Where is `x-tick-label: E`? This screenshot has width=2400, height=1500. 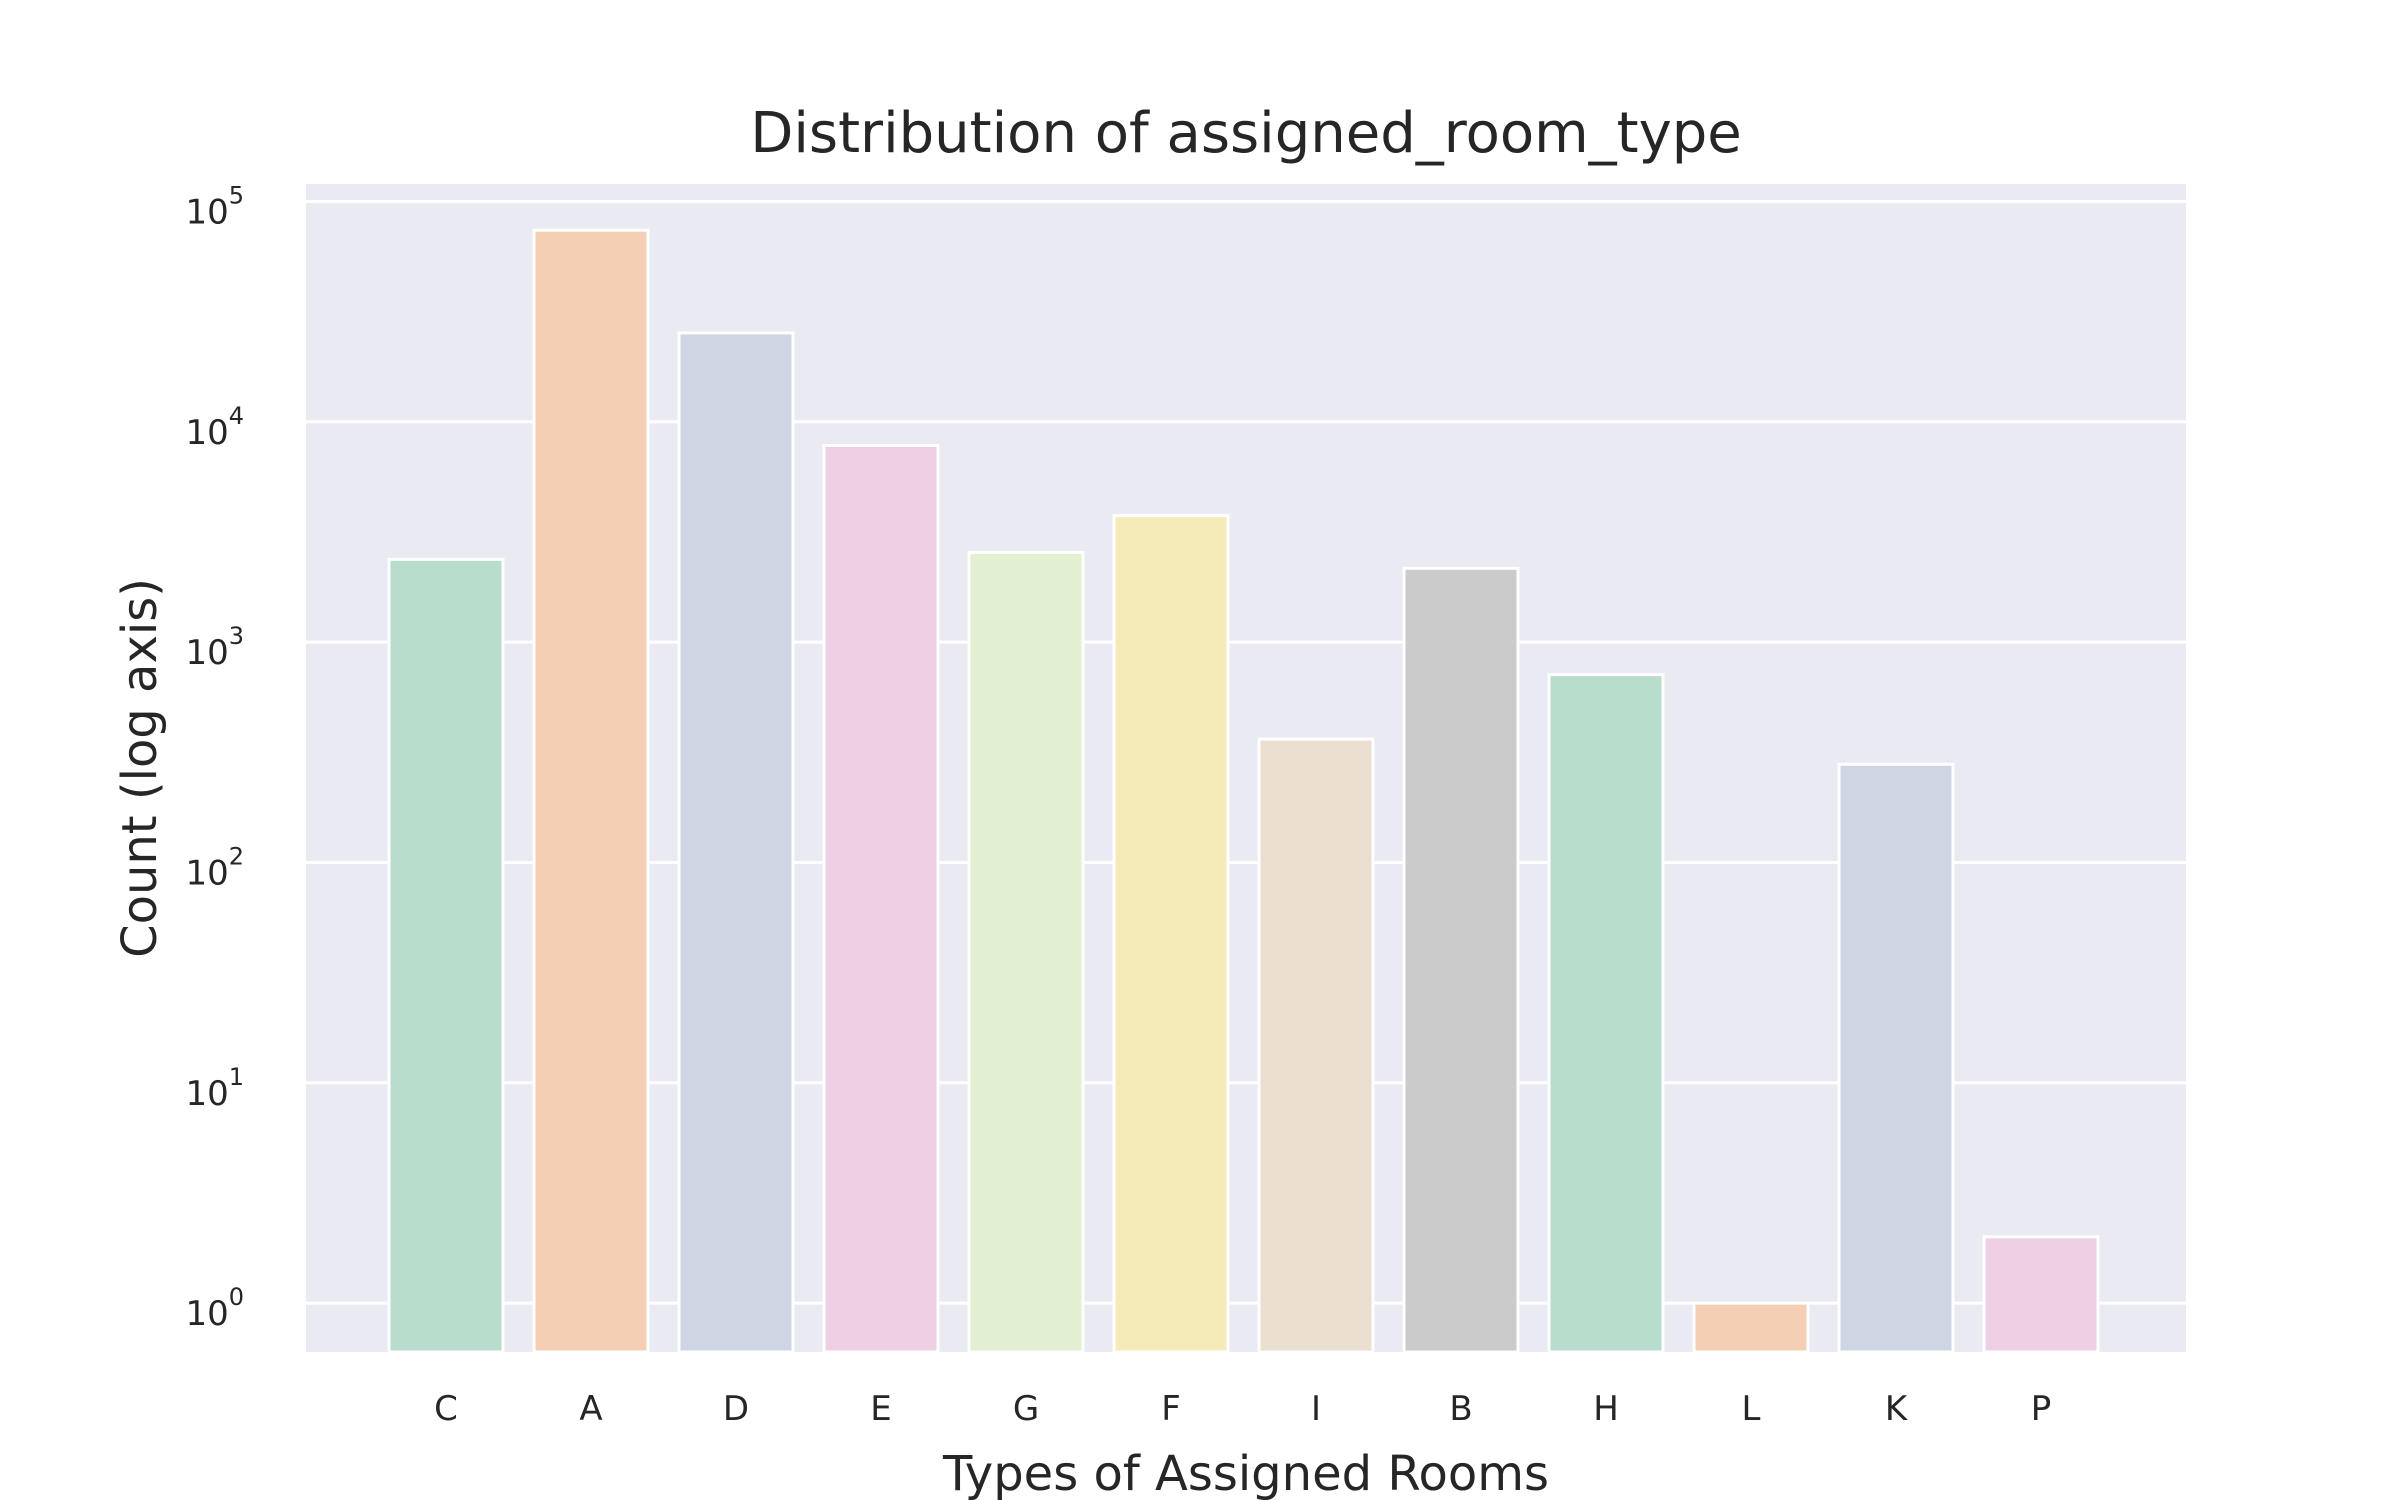
x-tick-label: E is located at coordinates (880, 1409).